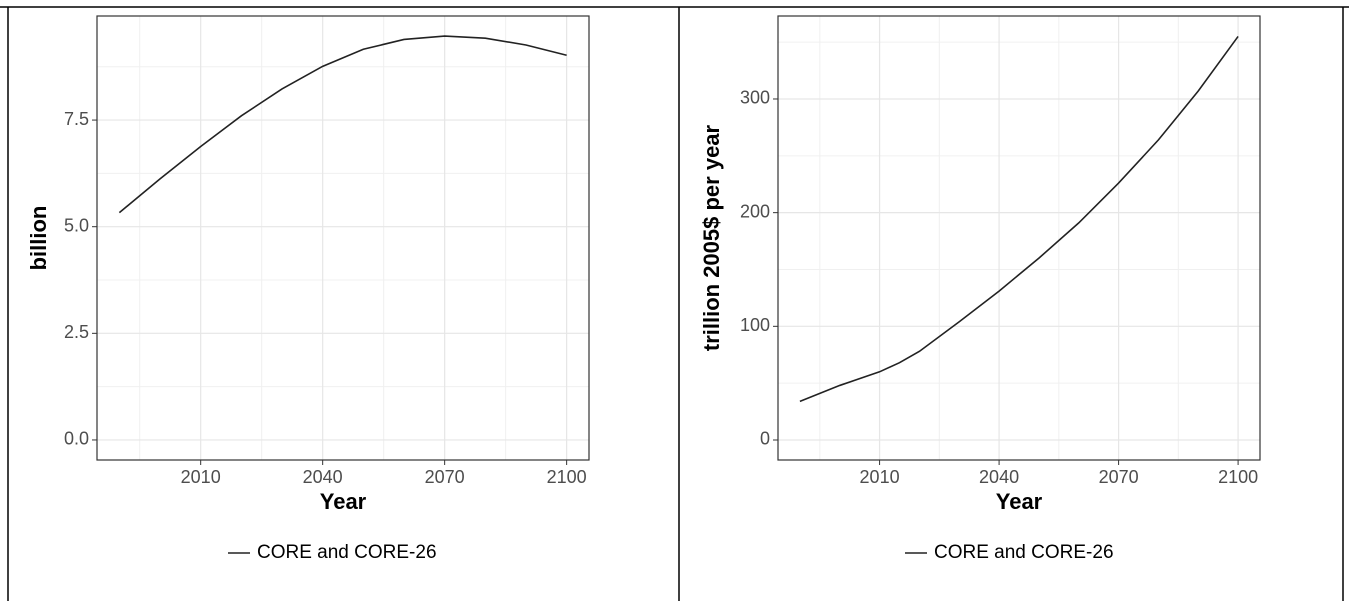 This screenshot has width=1349, height=601. What do you see at coordinates (76, 119) in the screenshot?
I see `y-tick-label: 7.5` at bounding box center [76, 119].